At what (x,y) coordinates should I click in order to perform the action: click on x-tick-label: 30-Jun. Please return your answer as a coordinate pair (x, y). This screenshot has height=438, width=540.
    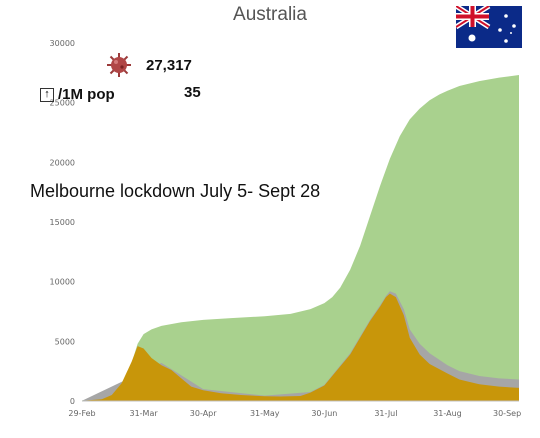
    Looking at the image, I should click on (324, 413).